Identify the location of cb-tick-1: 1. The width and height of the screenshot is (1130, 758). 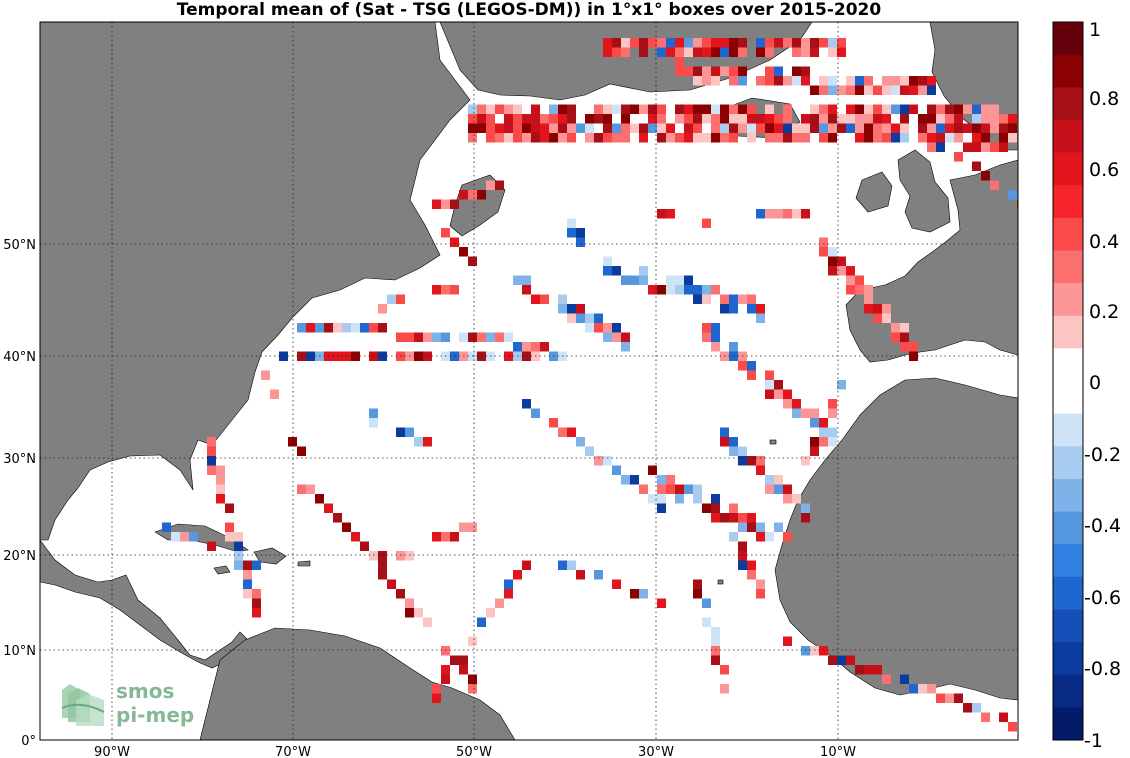
(1095, 30).